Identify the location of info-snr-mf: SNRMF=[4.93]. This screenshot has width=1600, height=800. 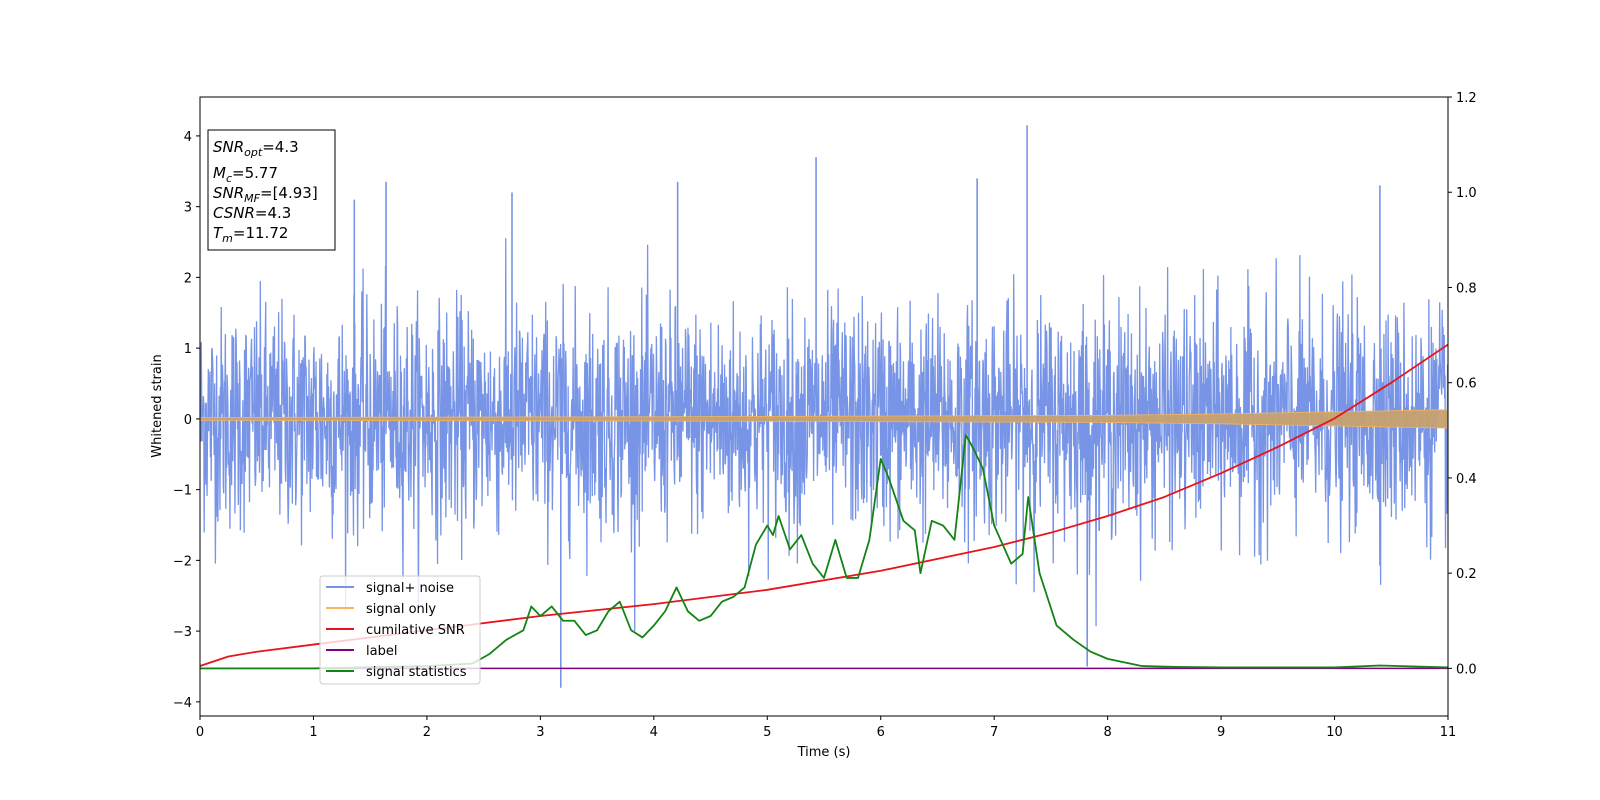
(265, 194).